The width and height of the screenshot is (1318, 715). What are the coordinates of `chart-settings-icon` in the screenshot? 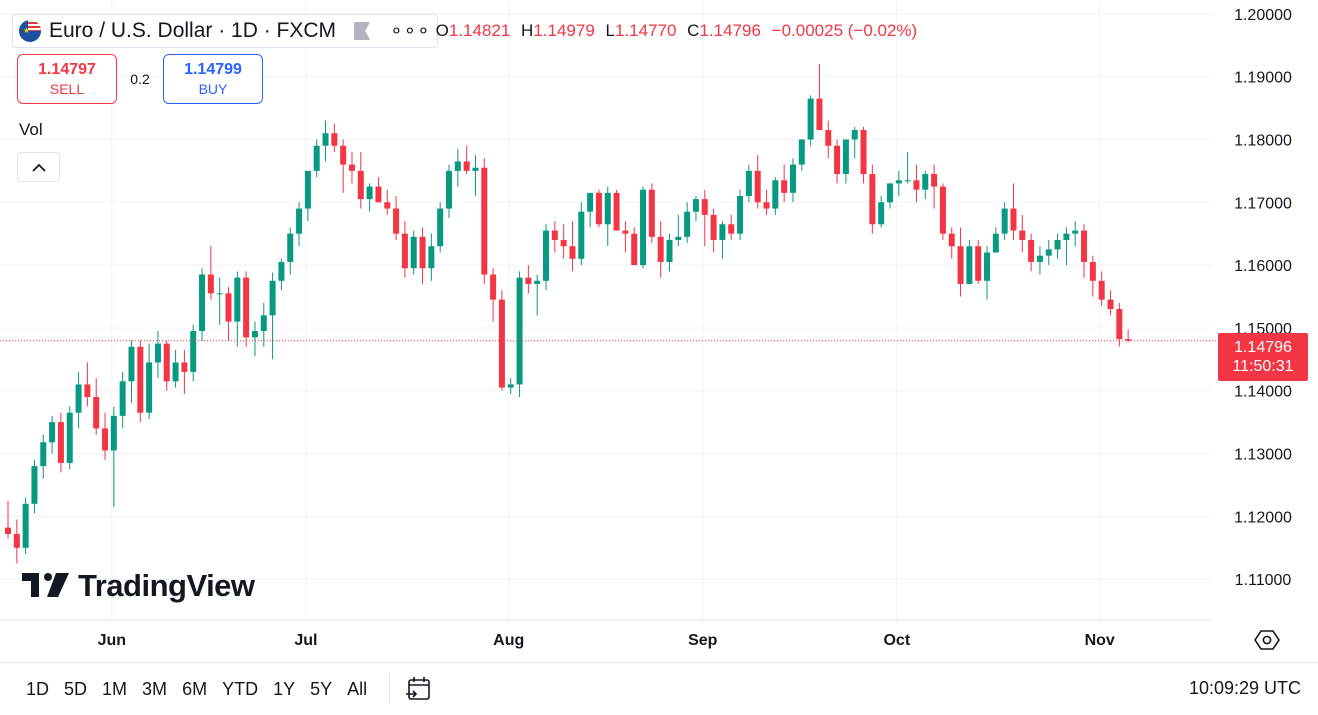 It's located at (1267, 640).